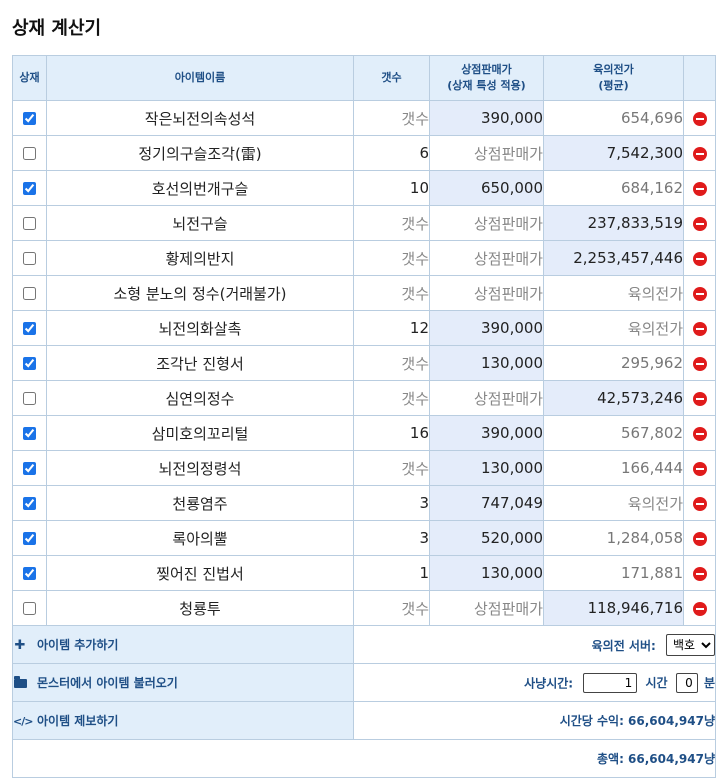  I want to click on server-select: 백호, so click(690, 644).